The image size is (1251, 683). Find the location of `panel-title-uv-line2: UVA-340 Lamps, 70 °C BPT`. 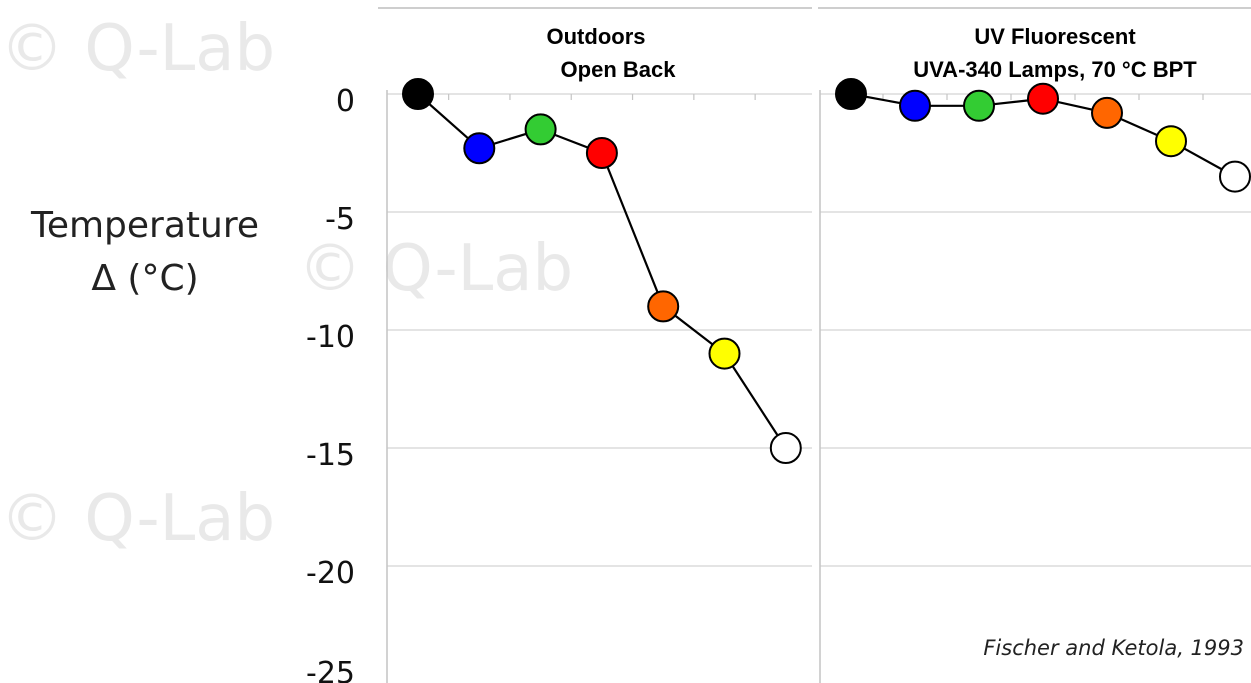

panel-title-uv-line2: UVA-340 Lamps, 70 °C BPT is located at coordinates (1055, 69).